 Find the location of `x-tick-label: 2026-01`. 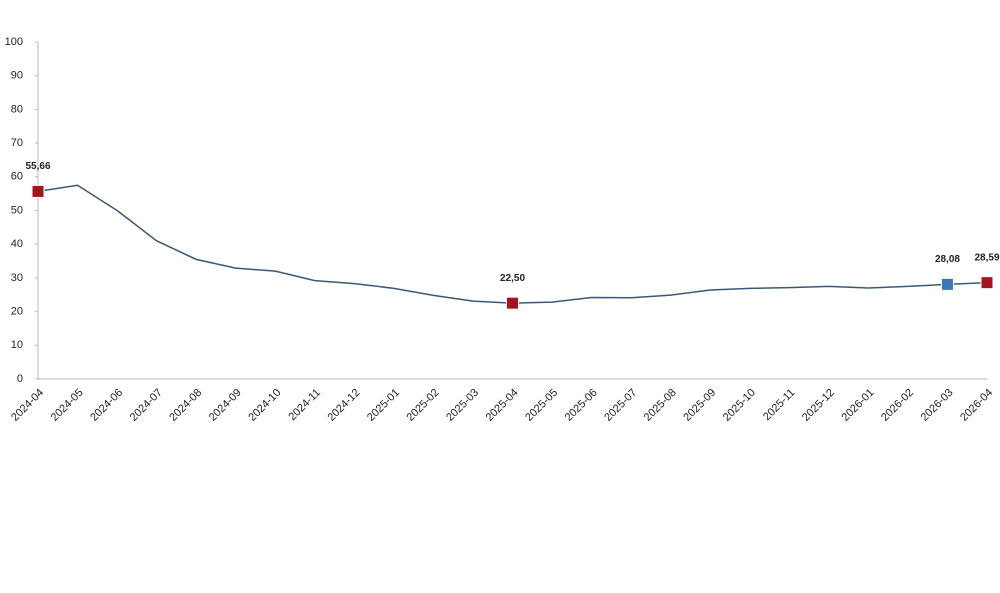

x-tick-label: 2026-01 is located at coordinates (858, 405).